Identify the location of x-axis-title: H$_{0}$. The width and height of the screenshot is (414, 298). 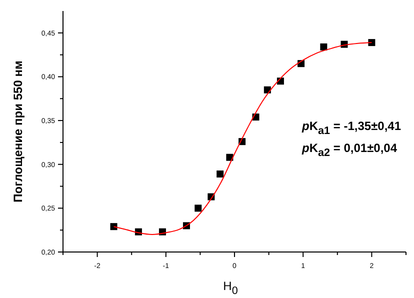
(230, 288).